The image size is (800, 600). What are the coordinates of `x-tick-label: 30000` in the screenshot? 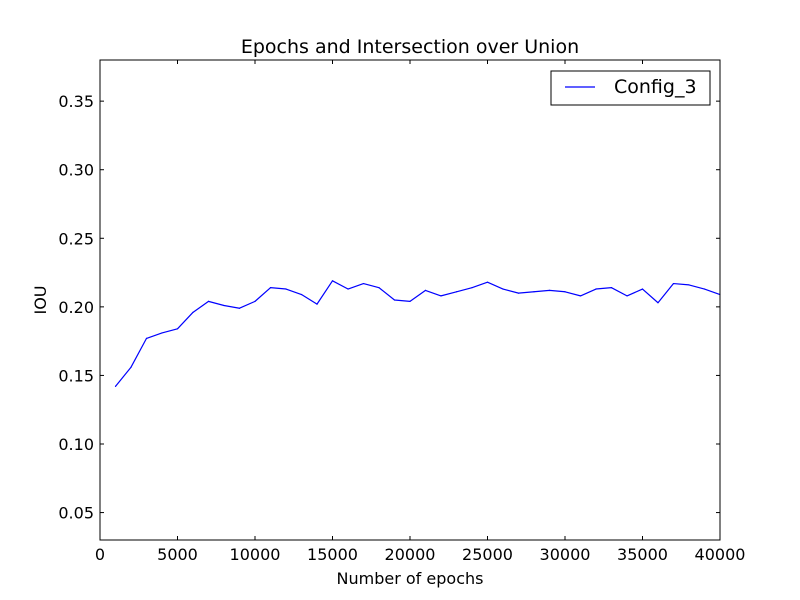 It's located at (565, 554).